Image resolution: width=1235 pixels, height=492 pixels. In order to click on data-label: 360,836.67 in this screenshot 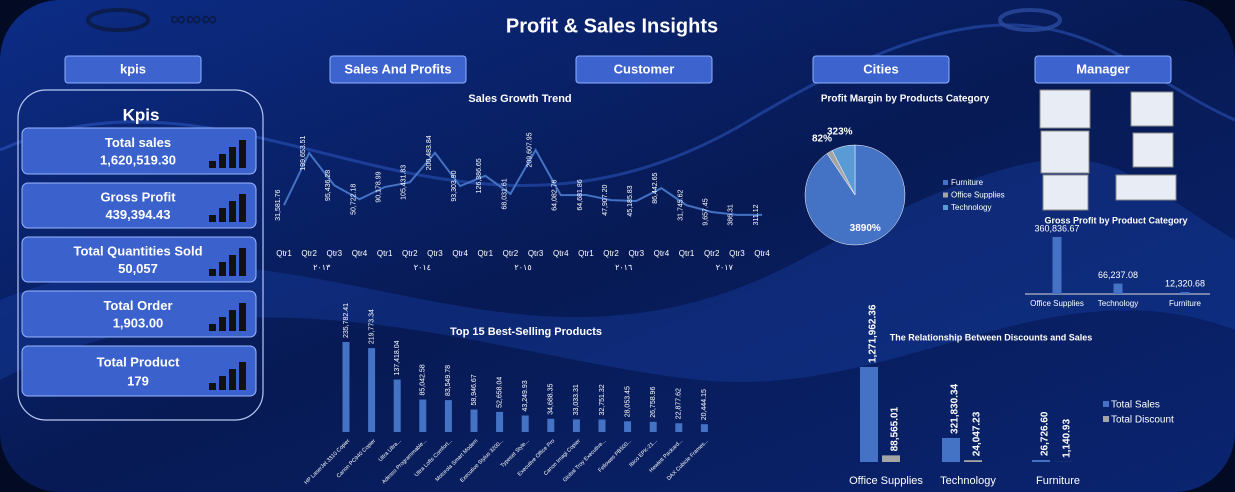, I will do `click(1056, 228)`.